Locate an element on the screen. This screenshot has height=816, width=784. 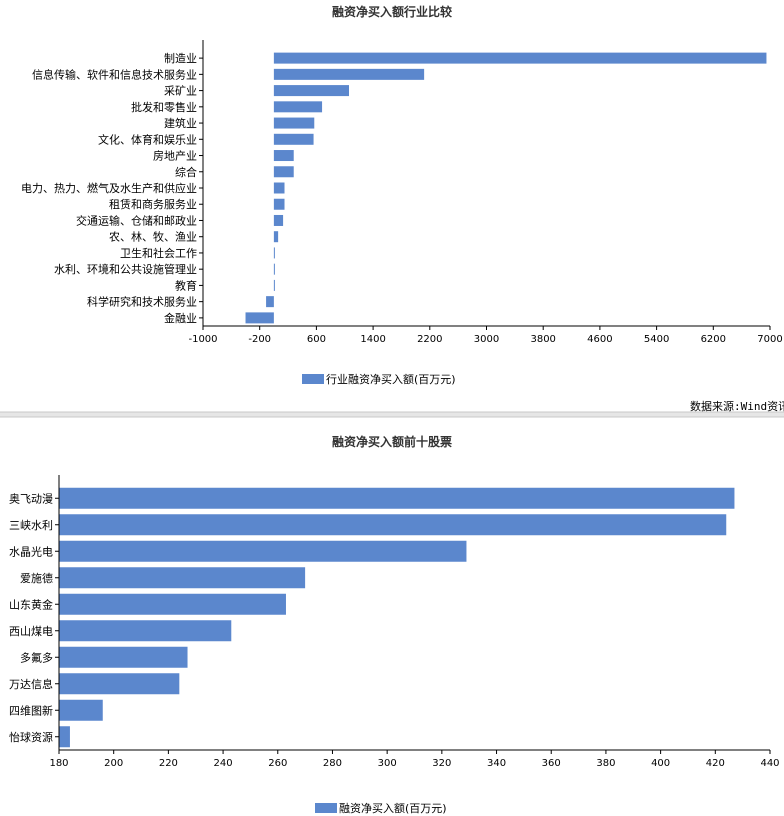
category-label: 电力、热力、燃气及水生产和供应业 is located at coordinates (109, 188).